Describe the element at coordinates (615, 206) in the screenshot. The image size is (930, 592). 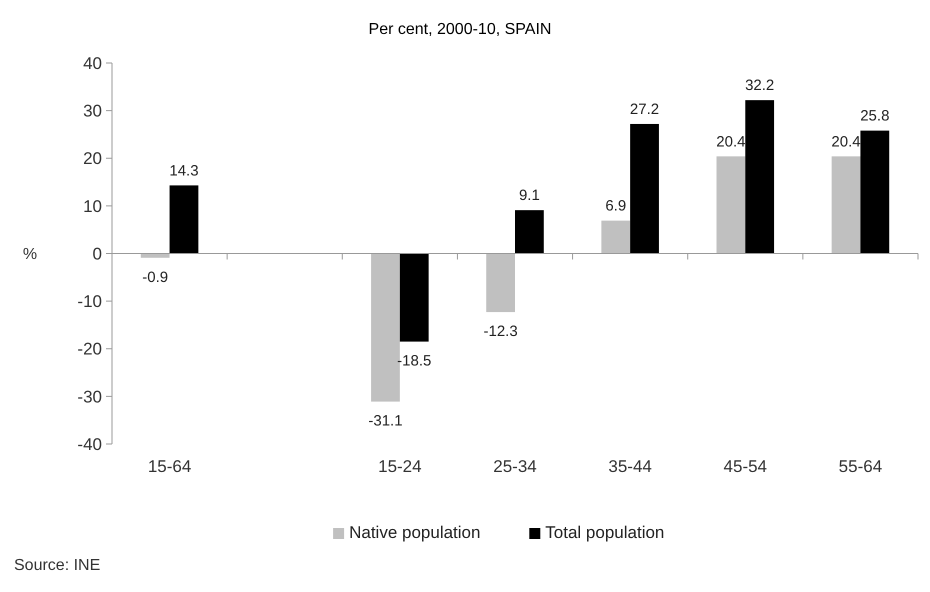
I see `data-label: 6.9` at that location.